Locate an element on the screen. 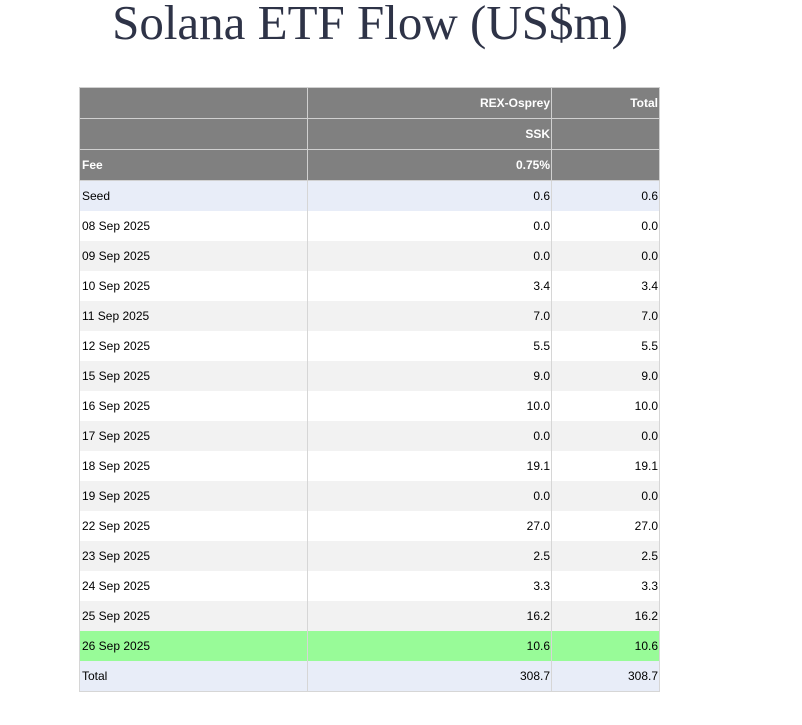  header-cell-ticker: SSK is located at coordinates (429, 134).